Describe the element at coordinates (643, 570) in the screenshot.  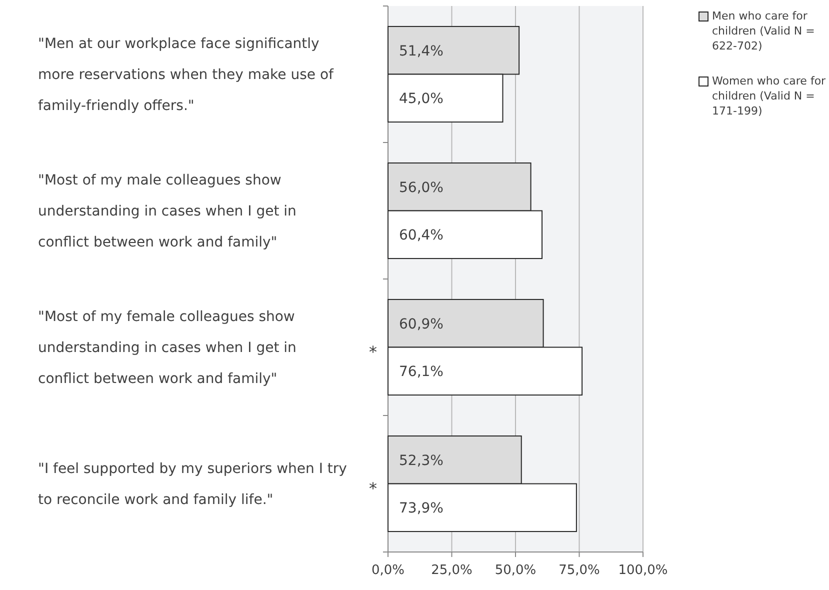
I see `x-tick-label: 100,0%` at that location.